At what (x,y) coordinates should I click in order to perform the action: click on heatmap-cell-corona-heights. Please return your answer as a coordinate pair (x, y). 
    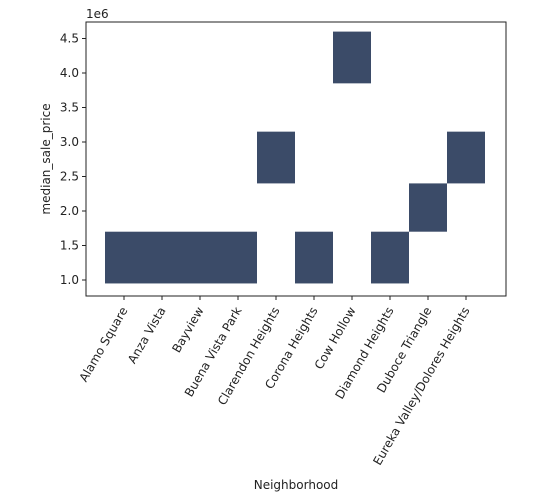
    Looking at the image, I should click on (314, 257).